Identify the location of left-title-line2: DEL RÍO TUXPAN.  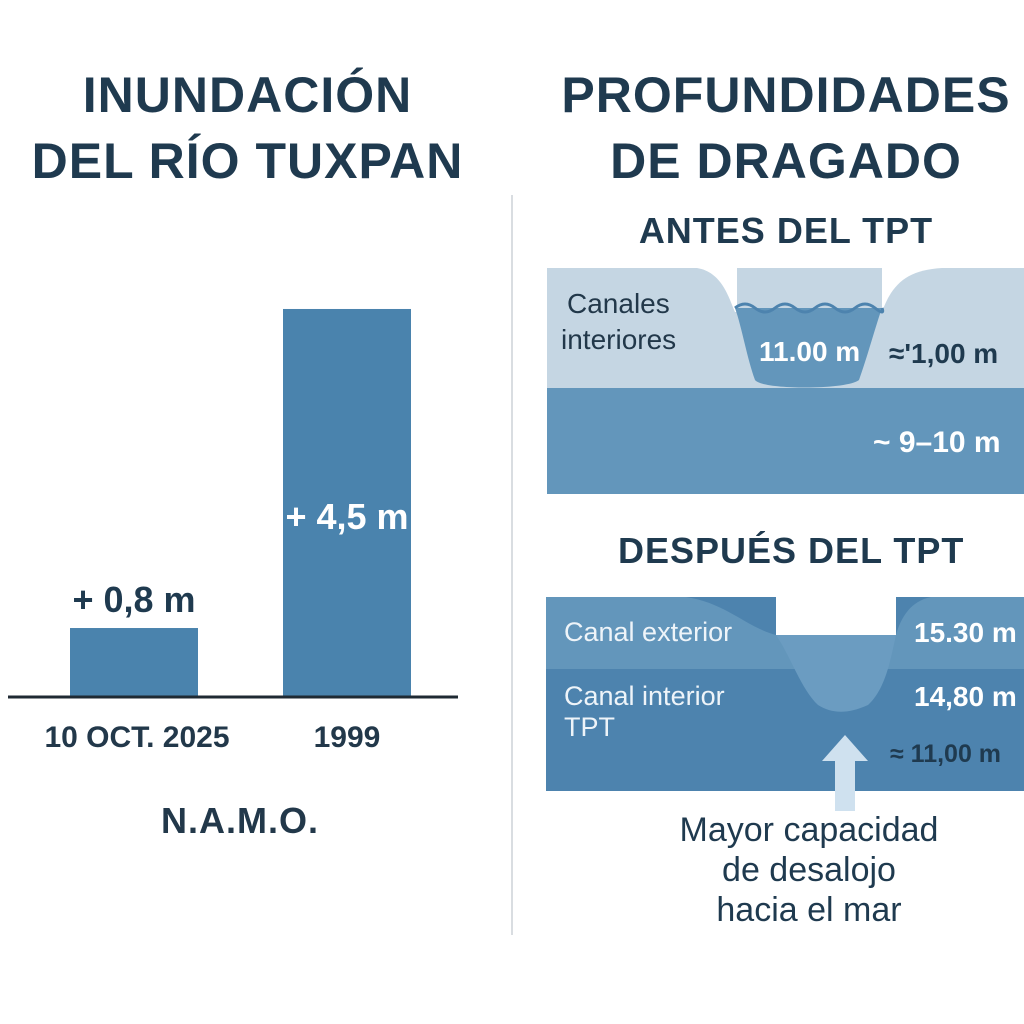
(247, 161).